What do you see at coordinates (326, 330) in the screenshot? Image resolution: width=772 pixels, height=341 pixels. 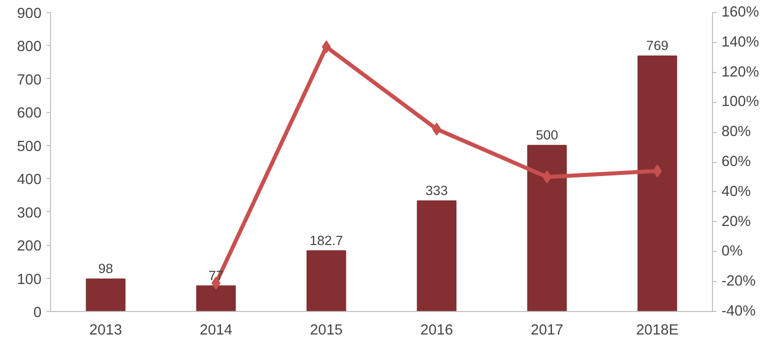 I see `x-tick-label: 2015` at bounding box center [326, 330].